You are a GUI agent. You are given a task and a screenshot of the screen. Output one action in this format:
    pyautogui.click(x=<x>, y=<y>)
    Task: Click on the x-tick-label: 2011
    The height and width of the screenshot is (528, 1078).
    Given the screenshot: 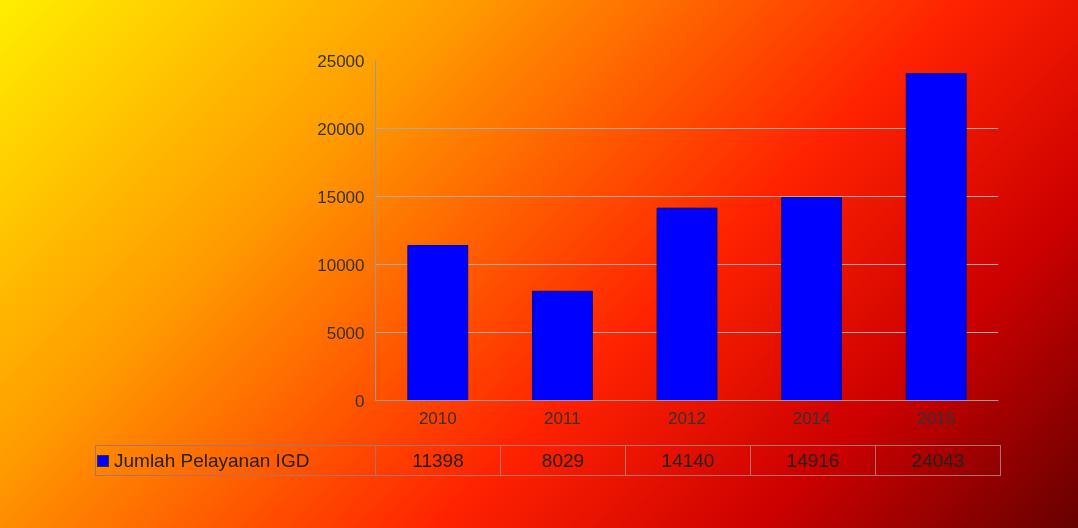 What is the action you would take?
    pyautogui.click(x=562, y=418)
    